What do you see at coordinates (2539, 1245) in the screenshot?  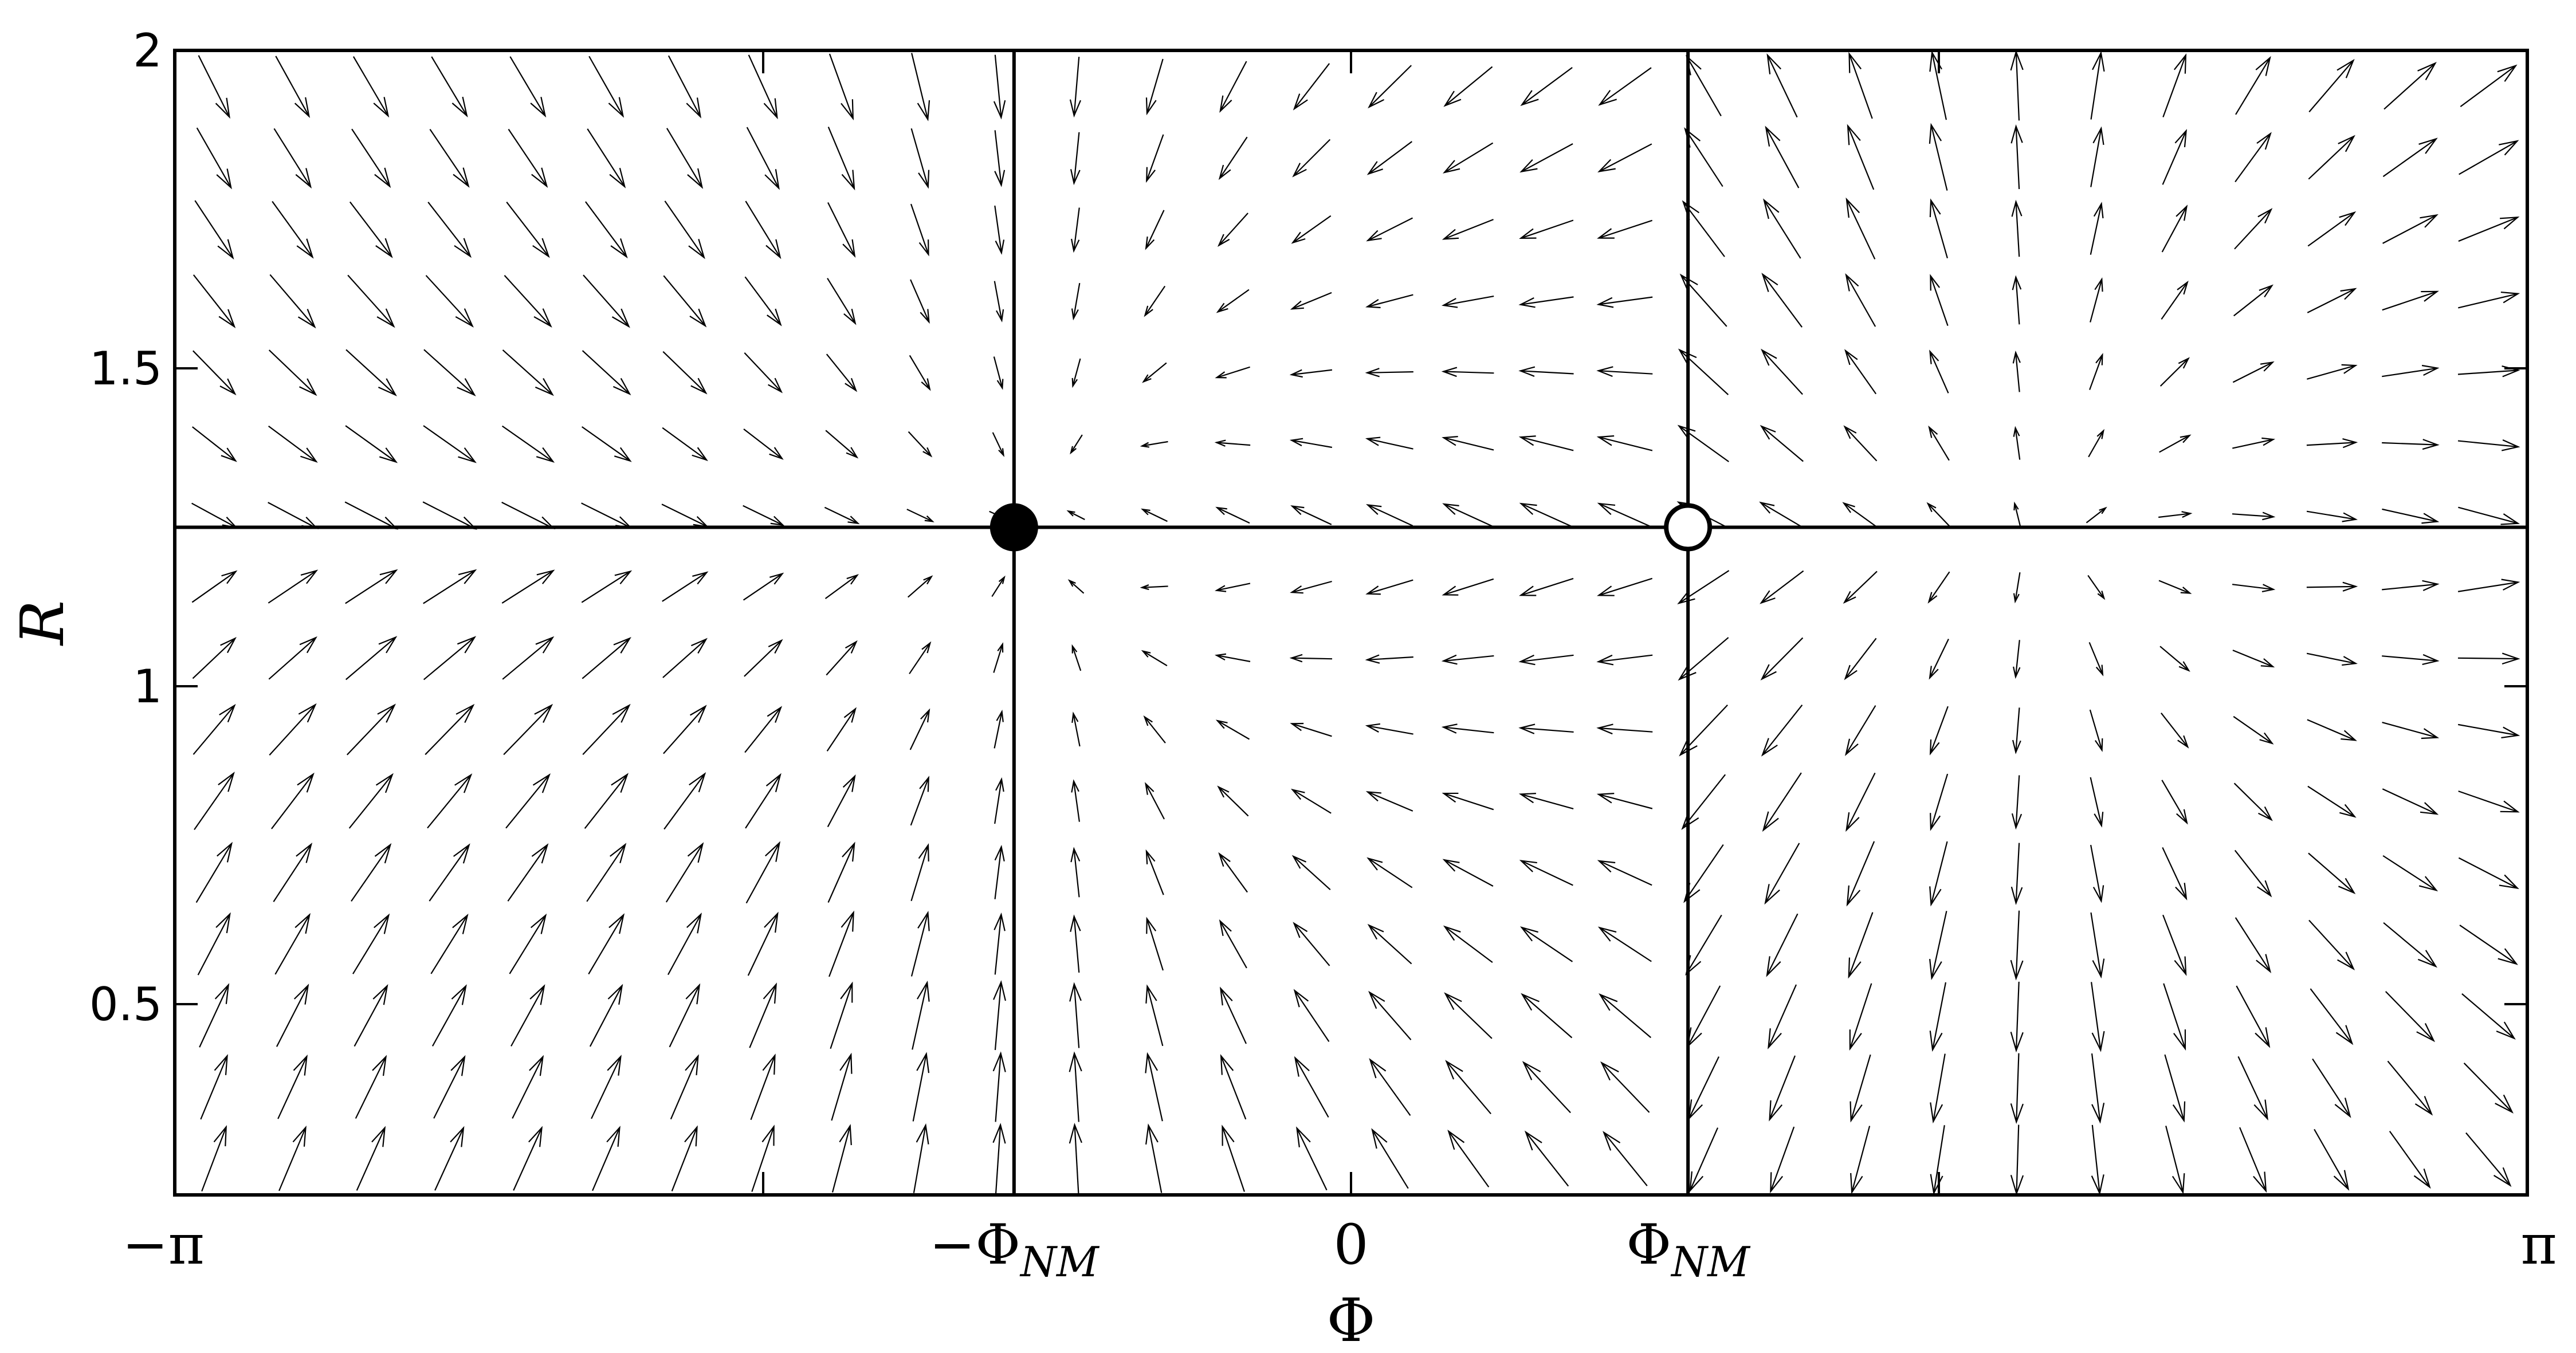 I see `x-tick-label: π` at bounding box center [2539, 1245].